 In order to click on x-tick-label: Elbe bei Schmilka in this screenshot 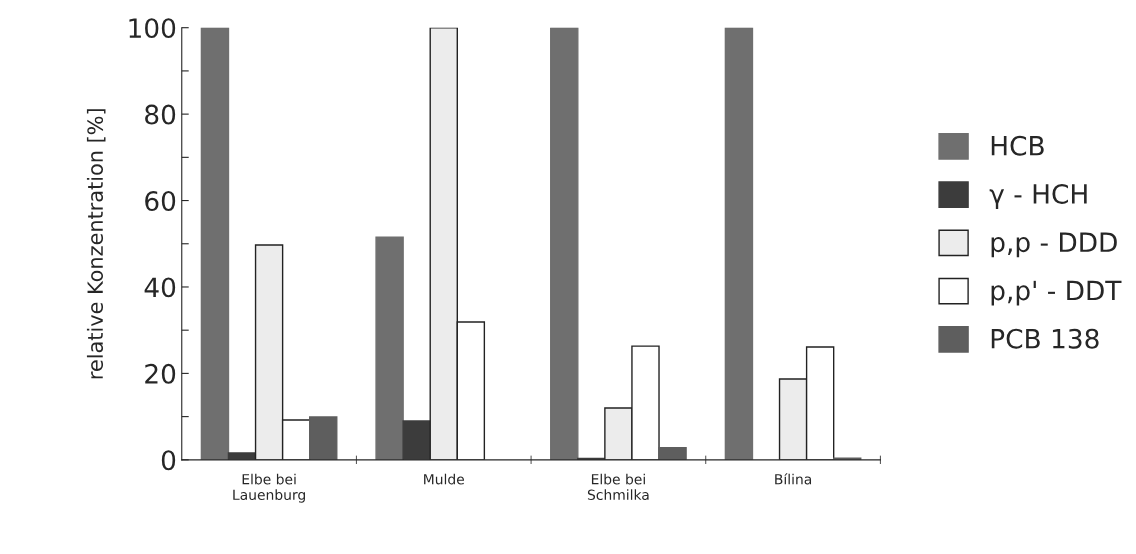, I will do `click(618, 487)`.